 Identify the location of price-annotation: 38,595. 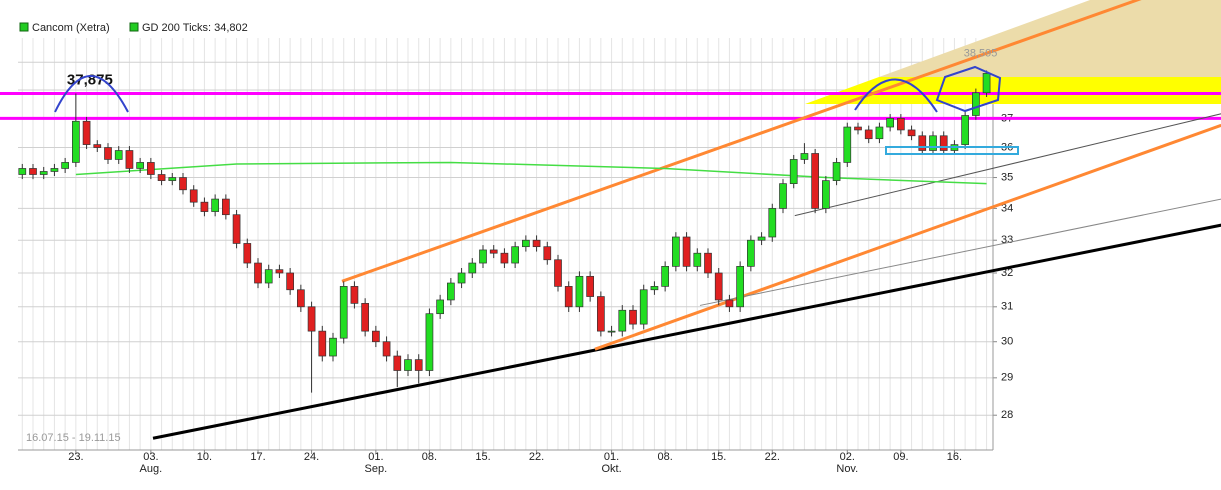
(981, 53).